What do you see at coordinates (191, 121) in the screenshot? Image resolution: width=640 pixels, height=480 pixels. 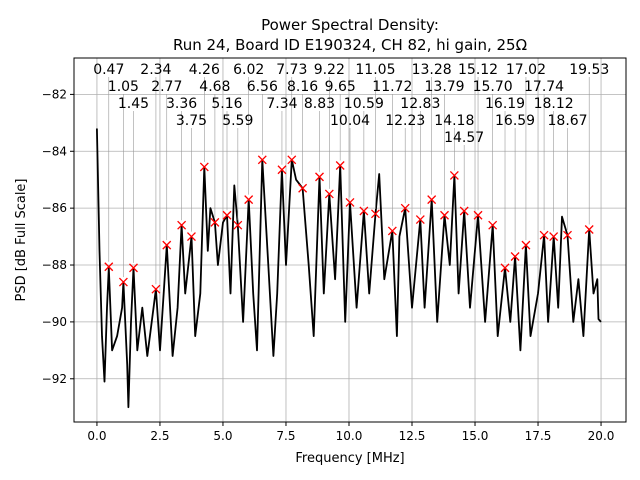 I see `peak-label: 3.75` at bounding box center [191, 121].